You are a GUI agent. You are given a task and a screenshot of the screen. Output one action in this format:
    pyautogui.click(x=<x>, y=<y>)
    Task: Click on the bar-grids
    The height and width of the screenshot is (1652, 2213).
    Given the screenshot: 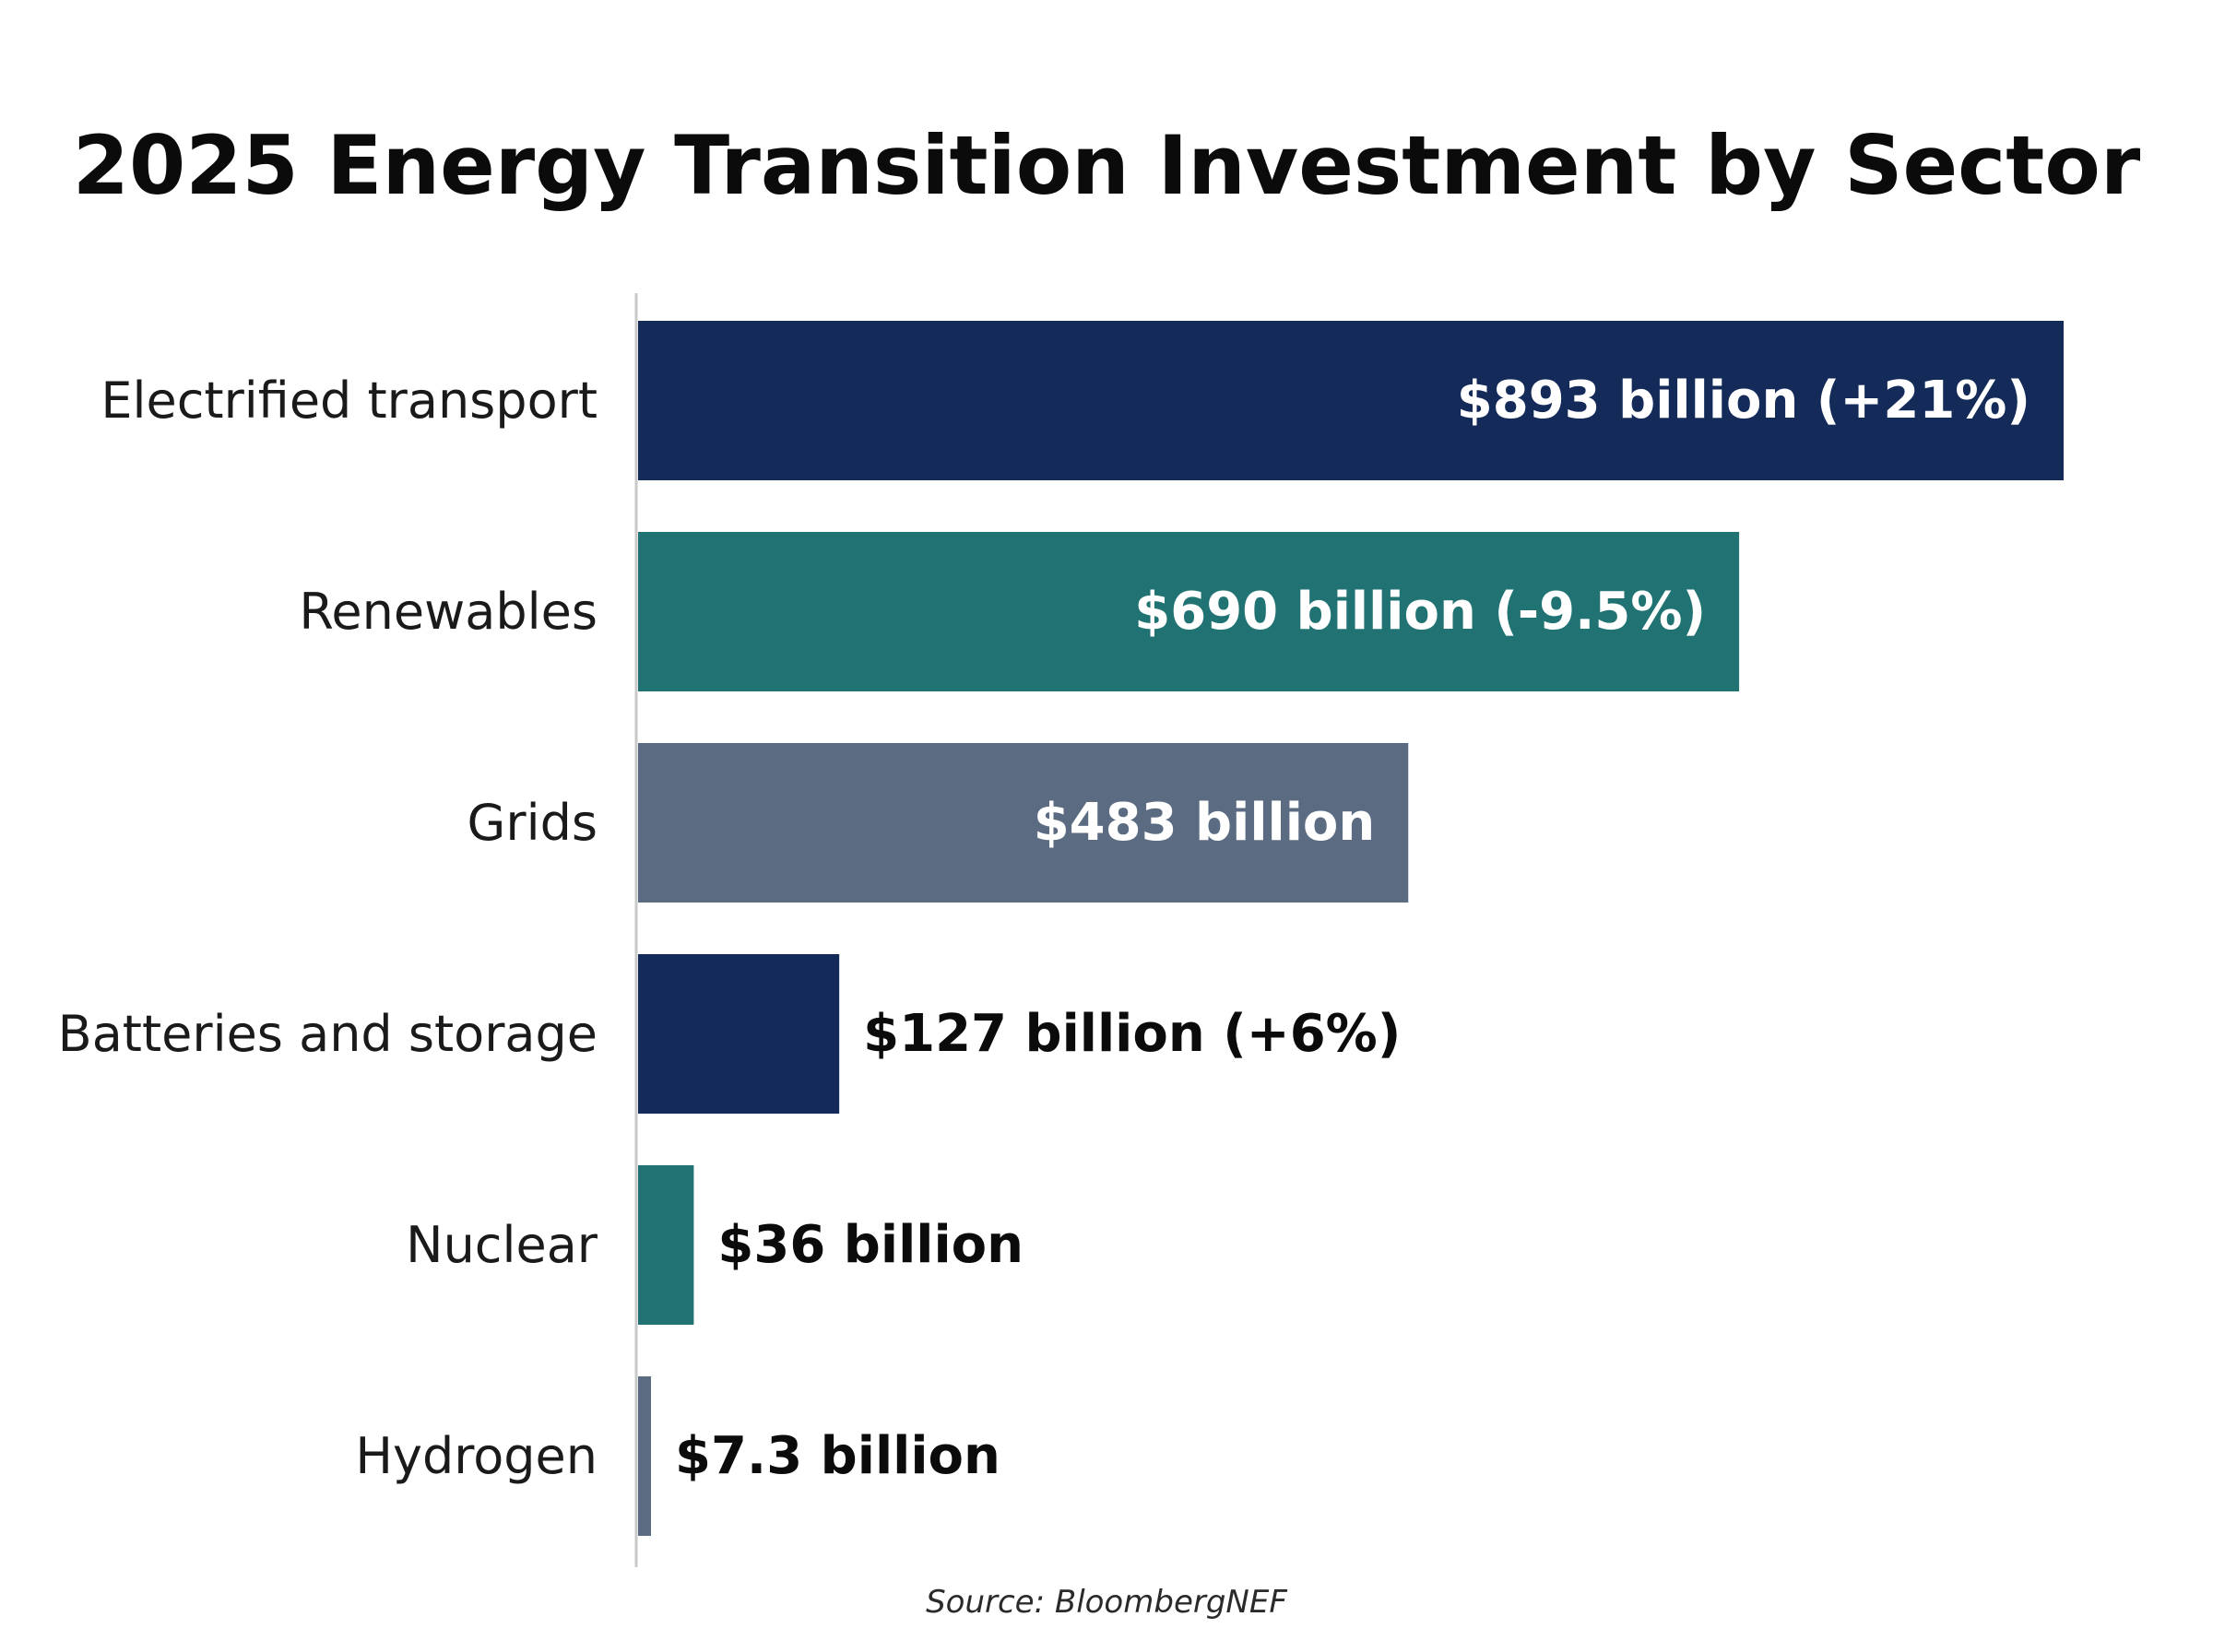 What is the action you would take?
    pyautogui.click(x=1023, y=823)
    